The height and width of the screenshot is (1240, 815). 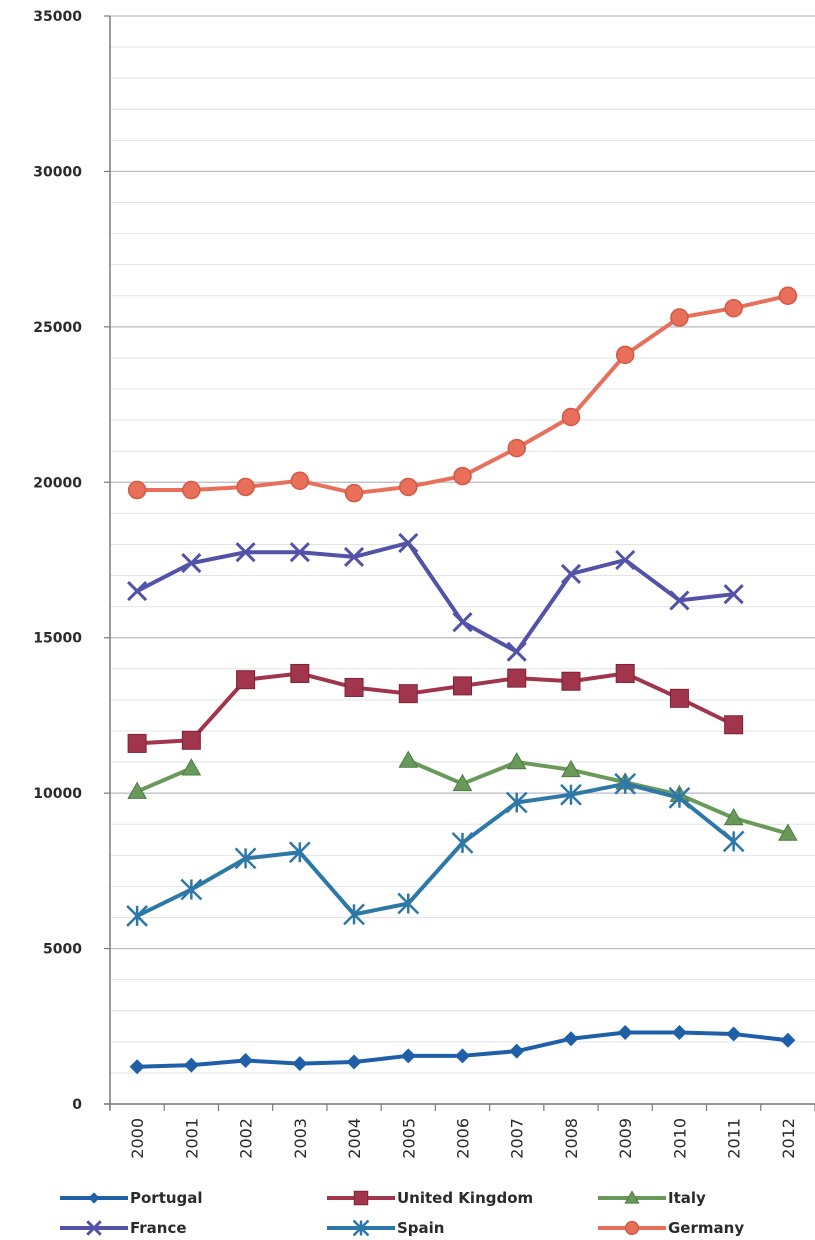 I want to click on series-germany, so click(x=462, y=394).